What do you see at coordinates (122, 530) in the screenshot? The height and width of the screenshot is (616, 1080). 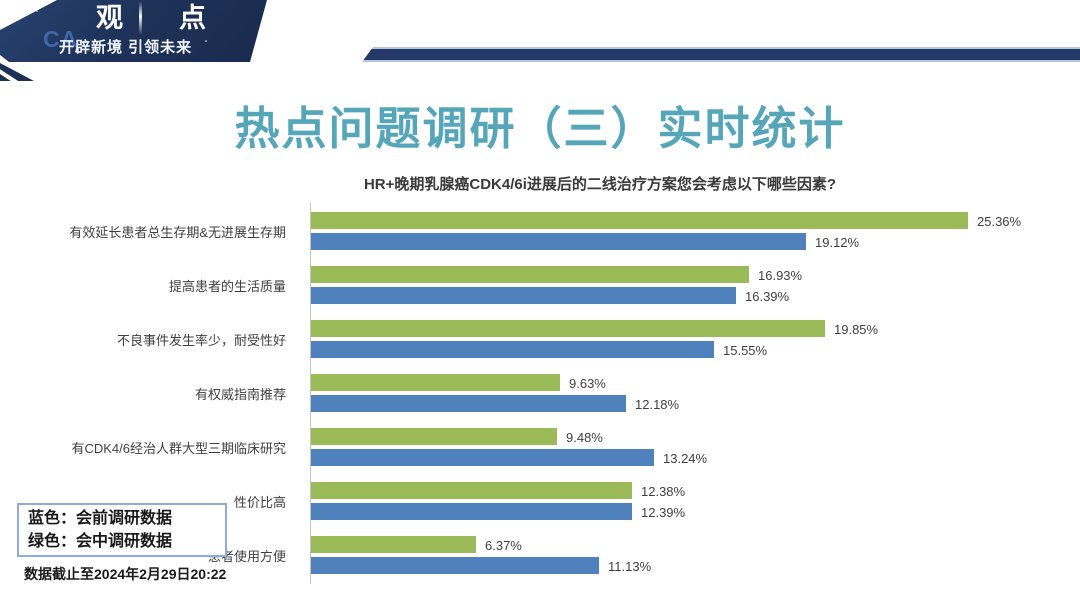 I see `legend-box: 蓝色：会前调研数据 绿色：会中调研数据` at bounding box center [122, 530].